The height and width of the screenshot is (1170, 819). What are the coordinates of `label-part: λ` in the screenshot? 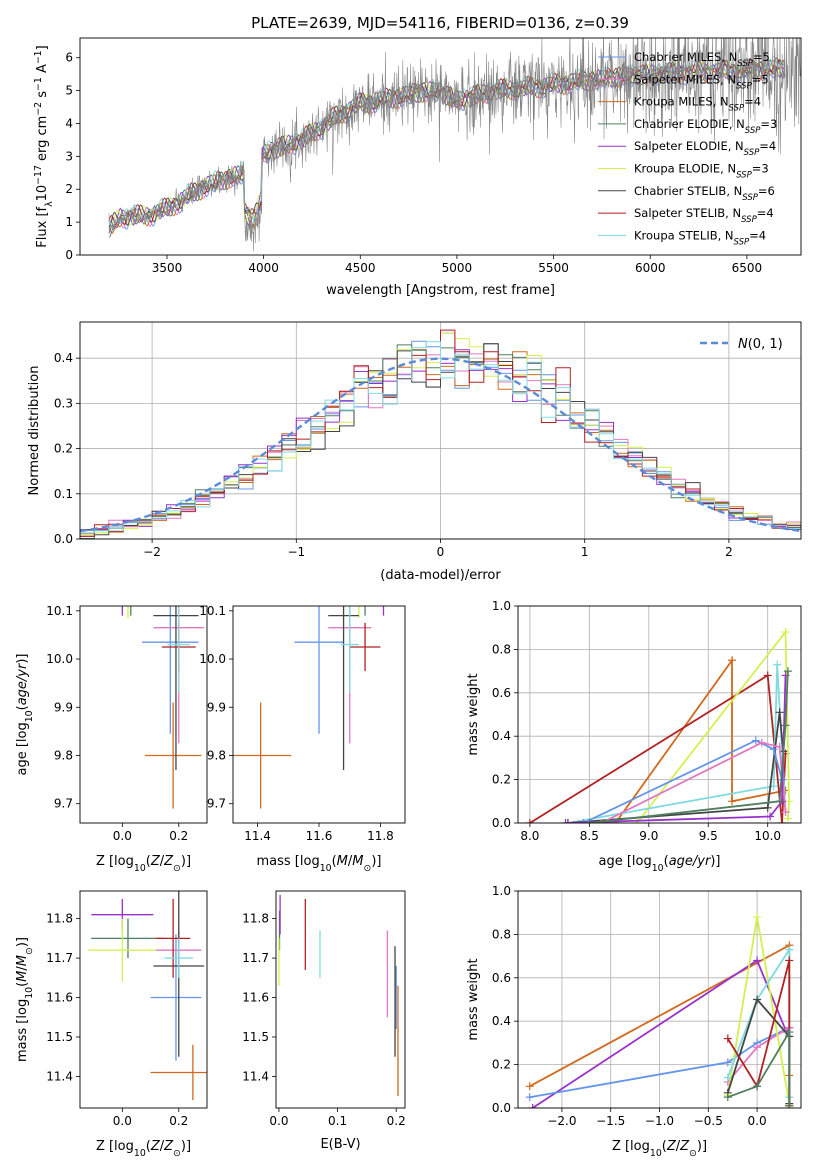 It's located at (49, 204).